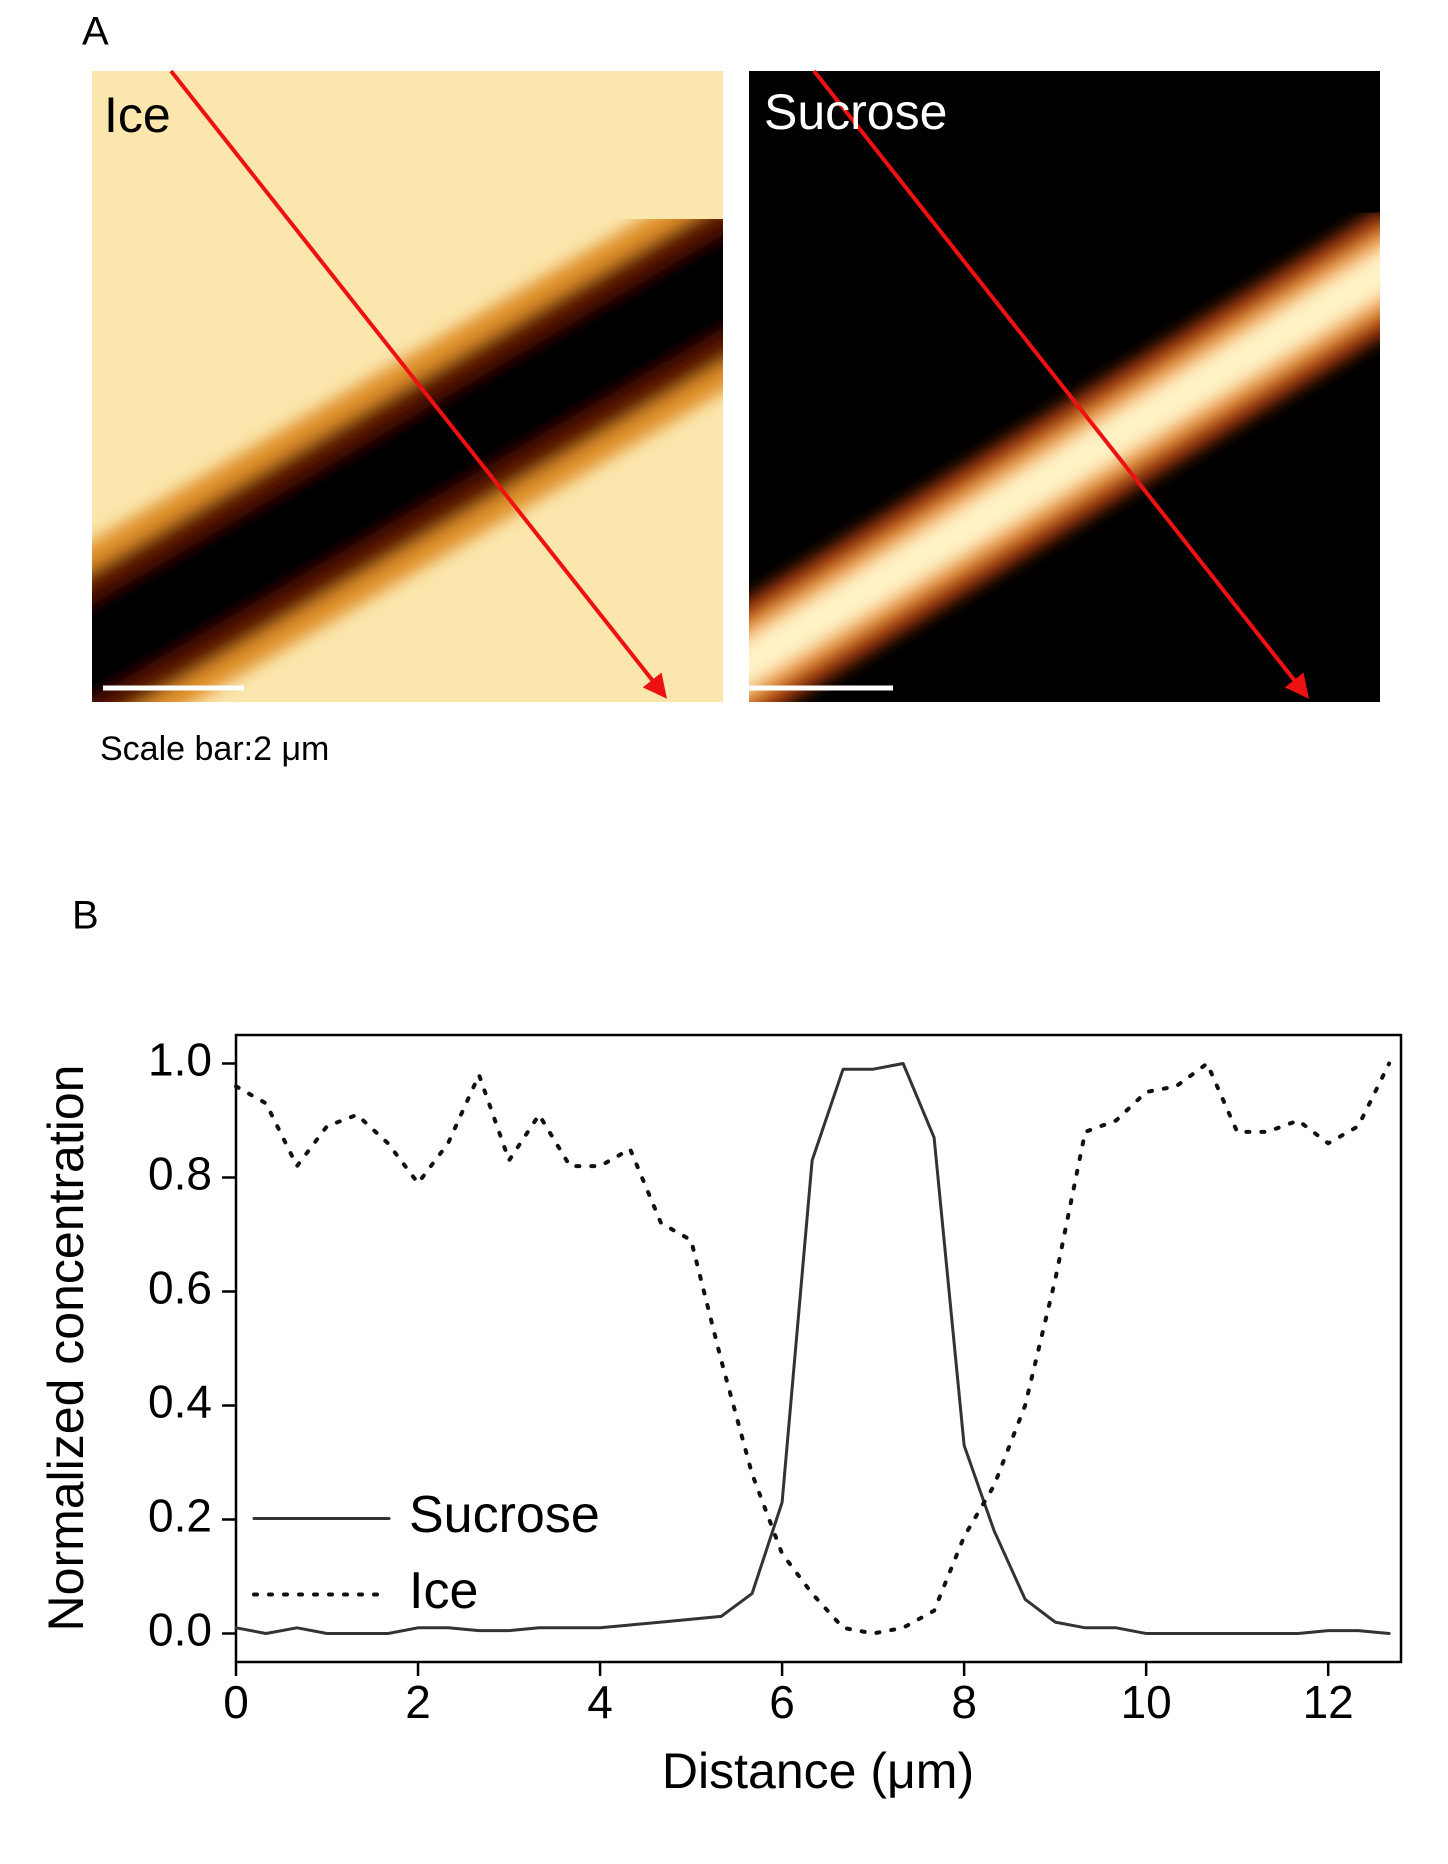  What do you see at coordinates (504, 1515) in the screenshot?
I see `legend-label: Sucrose` at bounding box center [504, 1515].